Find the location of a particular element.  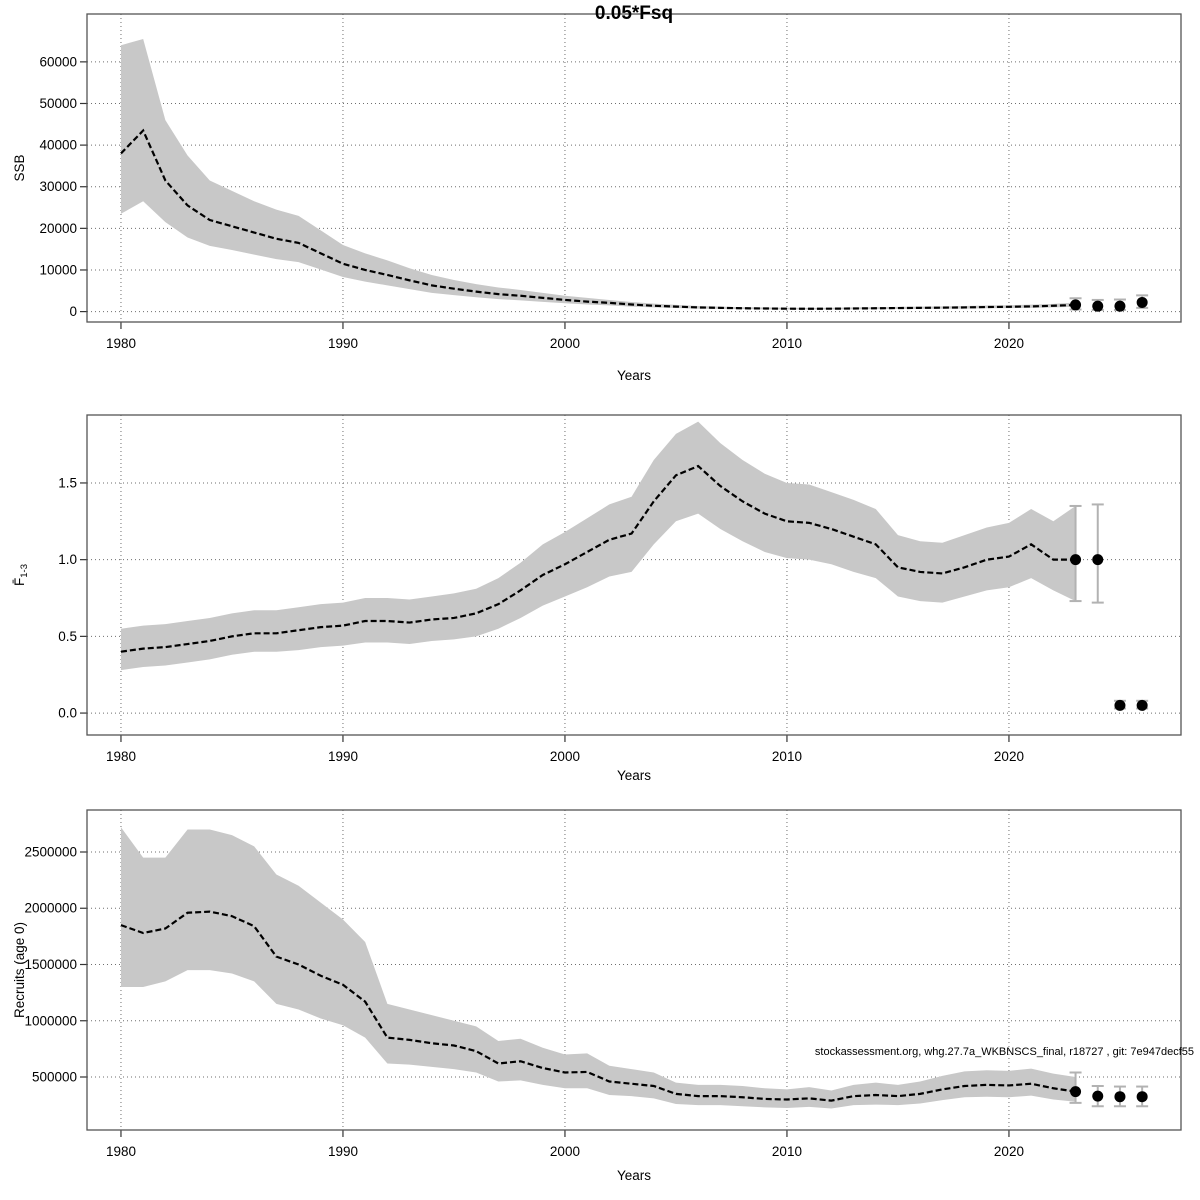

fbar-line is located at coordinates (598, 558).